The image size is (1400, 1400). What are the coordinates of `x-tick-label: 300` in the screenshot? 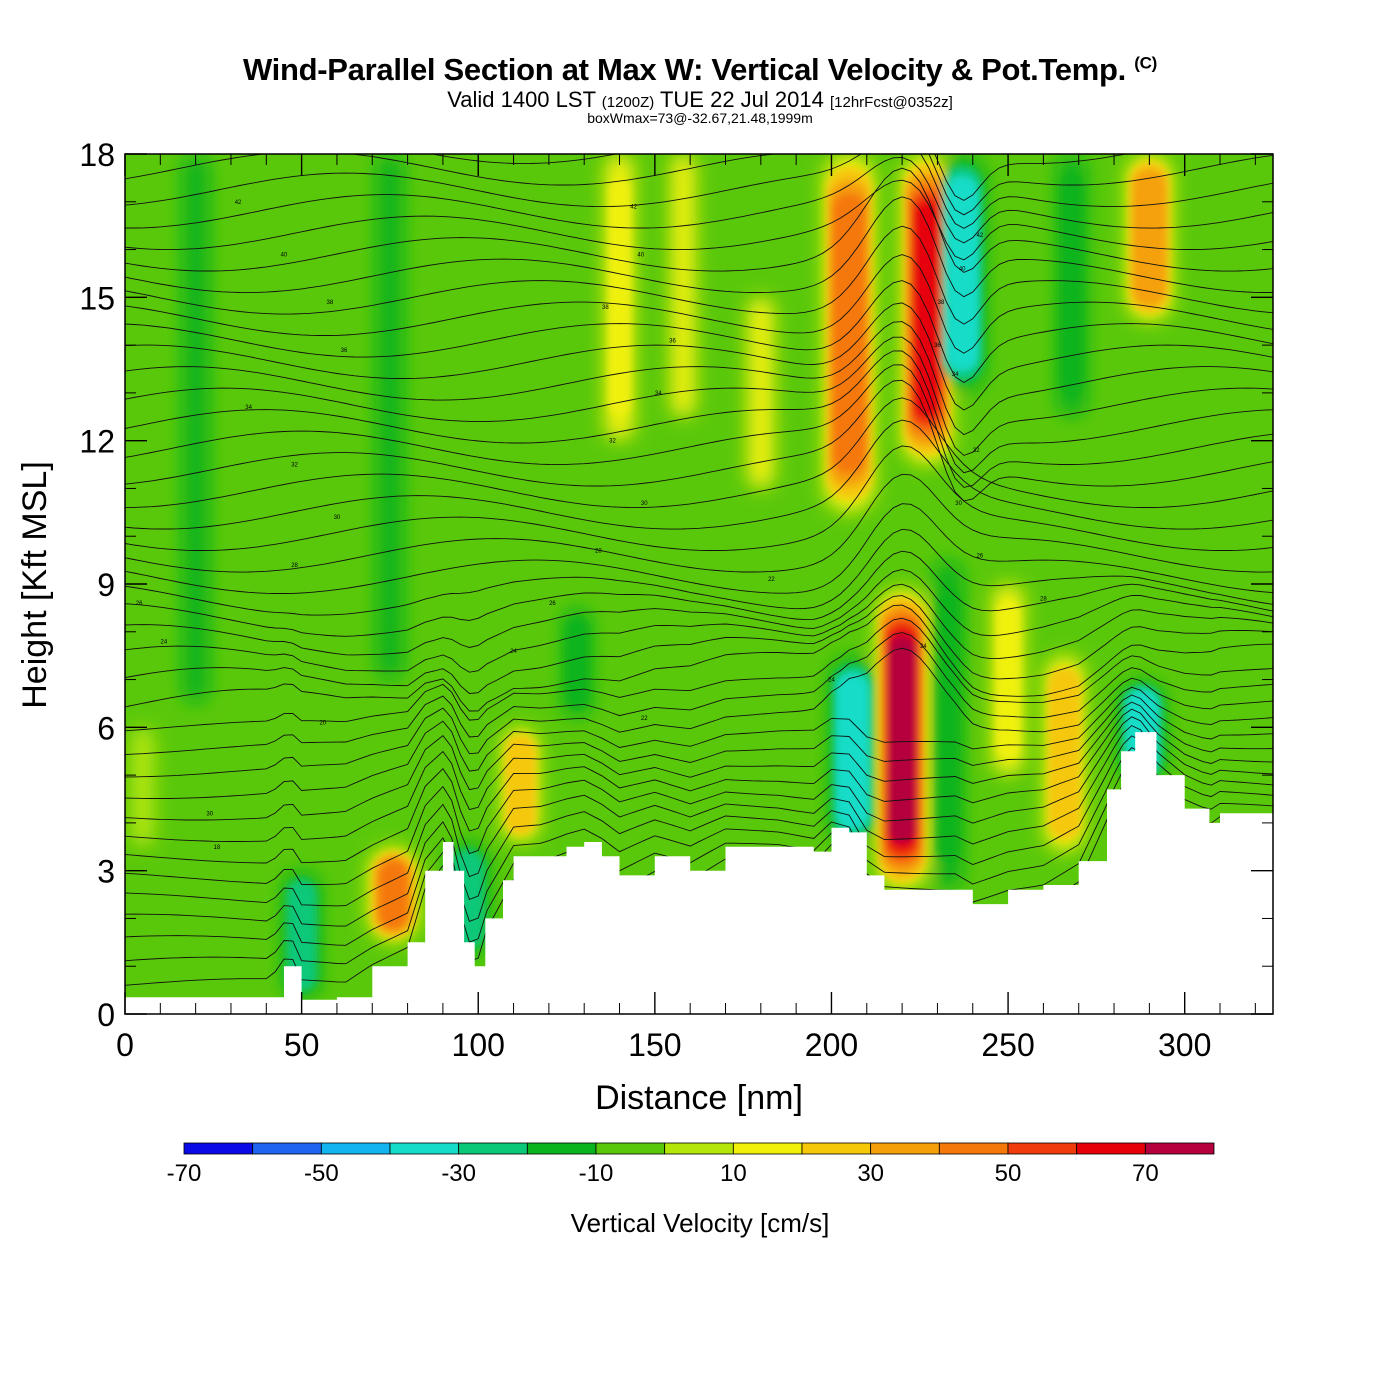 It's located at (1184, 1045).